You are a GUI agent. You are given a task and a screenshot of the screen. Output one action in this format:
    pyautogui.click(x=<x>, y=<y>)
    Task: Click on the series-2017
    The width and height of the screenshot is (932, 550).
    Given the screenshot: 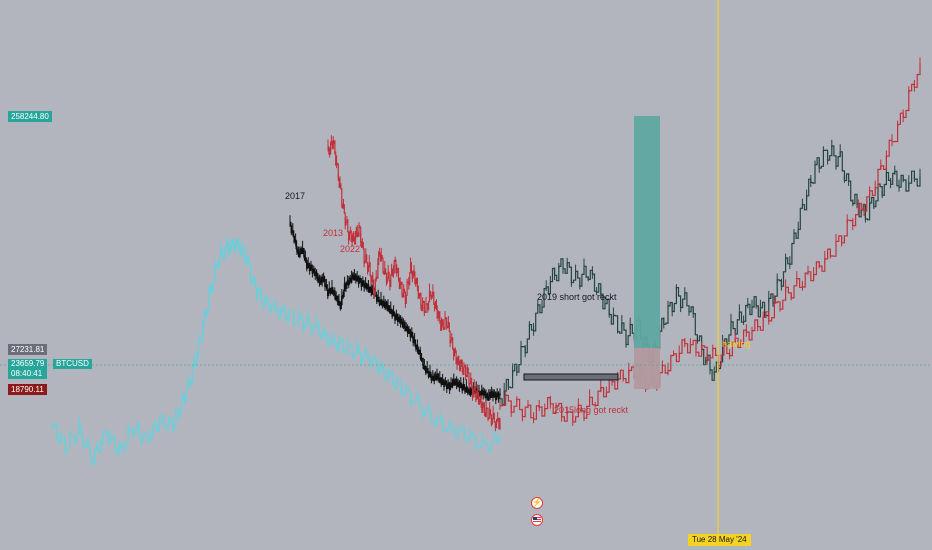 What is the action you would take?
    pyautogui.click(x=395, y=310)
    